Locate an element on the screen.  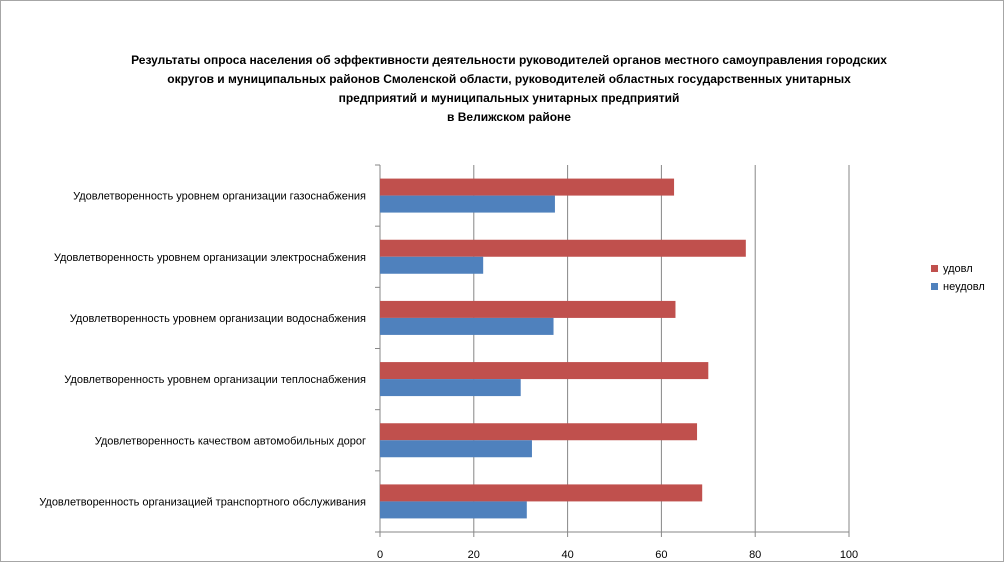
x-tick-label-60: 60 is located at coordinates (661, 555).